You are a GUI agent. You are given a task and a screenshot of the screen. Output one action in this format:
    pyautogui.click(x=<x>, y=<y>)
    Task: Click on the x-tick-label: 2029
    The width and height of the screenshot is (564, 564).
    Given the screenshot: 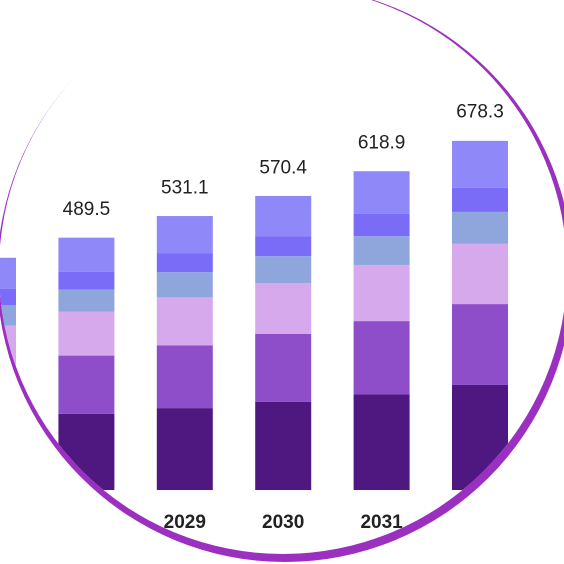 What is the action you would take?
    pyautogui.click(x=185, y=522)
    